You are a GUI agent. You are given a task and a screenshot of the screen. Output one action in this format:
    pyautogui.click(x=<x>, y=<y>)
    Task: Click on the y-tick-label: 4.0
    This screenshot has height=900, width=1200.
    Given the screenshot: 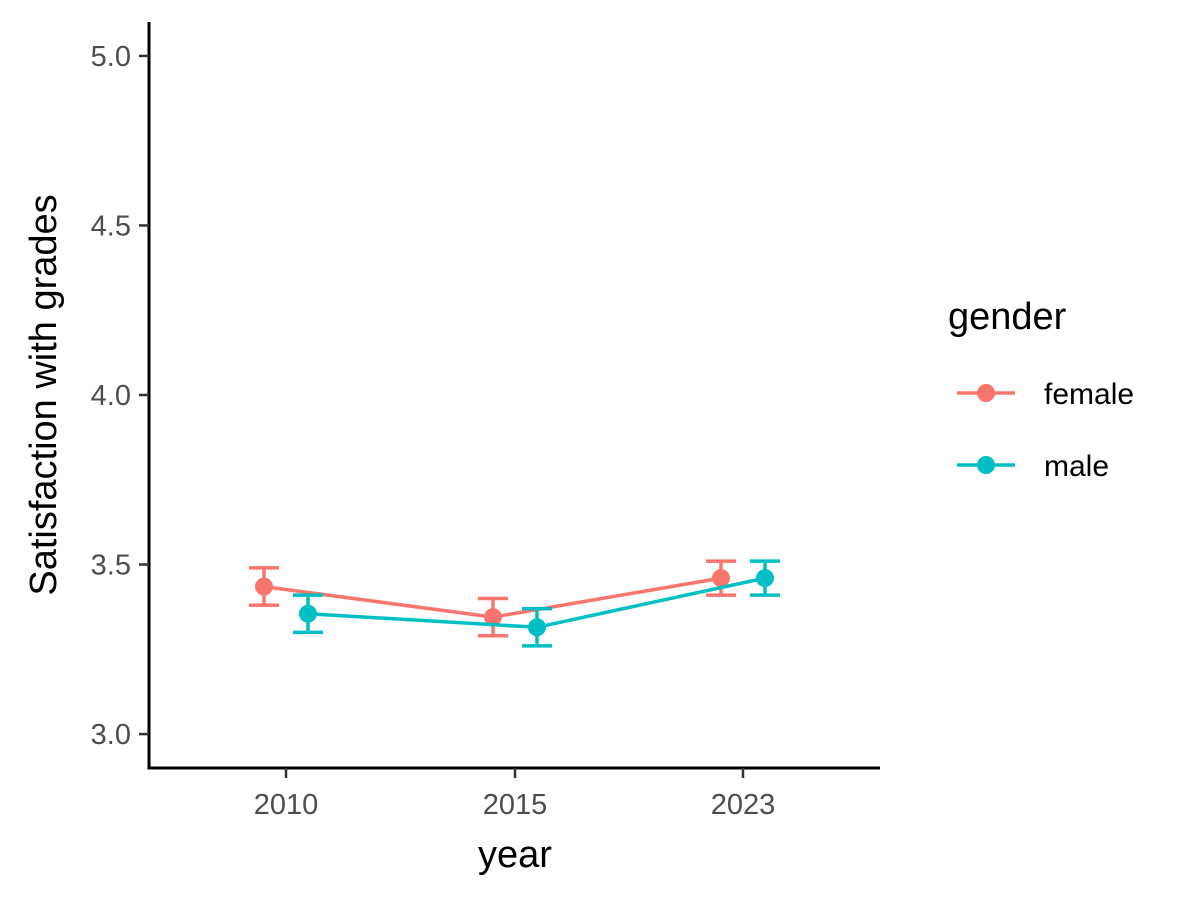 What is the action you would take?
    pyautogui.click(x=111, y=396)
    